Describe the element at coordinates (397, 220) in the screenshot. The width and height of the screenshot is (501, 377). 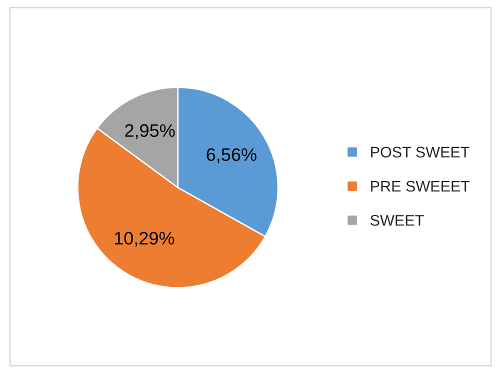
I see `legend-label: SWEET` at that location.